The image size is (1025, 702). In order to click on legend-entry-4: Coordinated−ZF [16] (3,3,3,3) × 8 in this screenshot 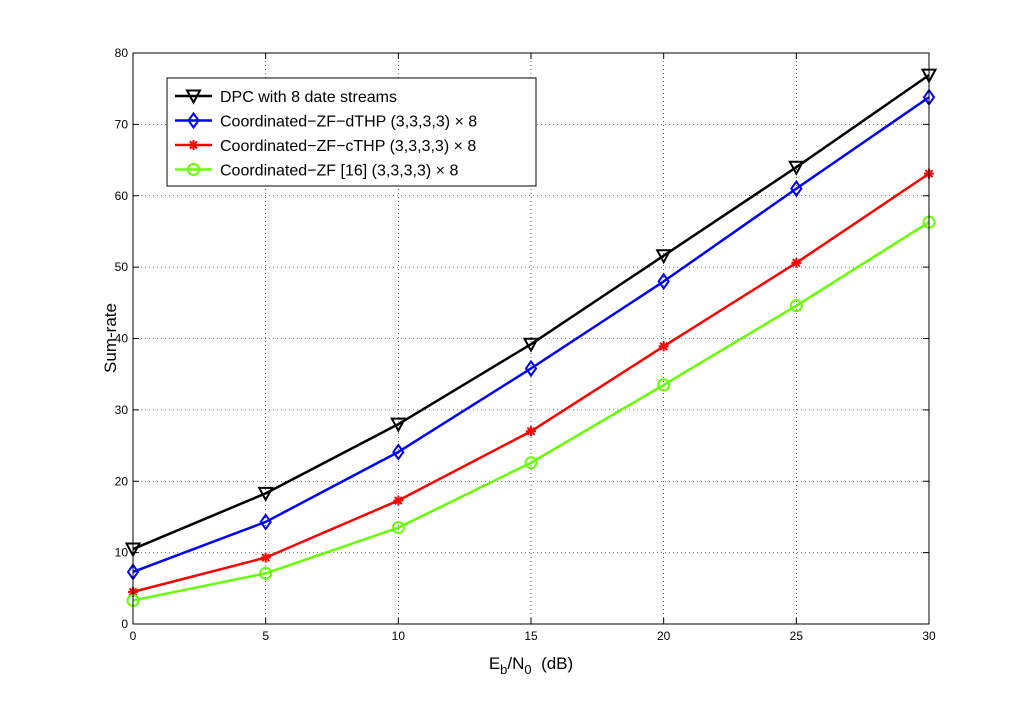, I will do `click(316, 171)`.